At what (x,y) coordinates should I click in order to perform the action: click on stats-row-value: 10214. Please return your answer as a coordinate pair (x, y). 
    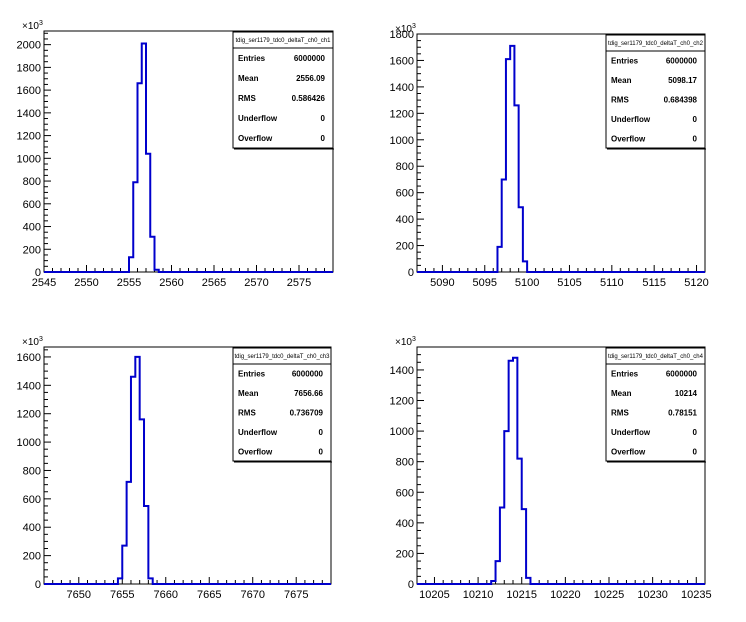
    Looking at the image, I should click on (686, 393).